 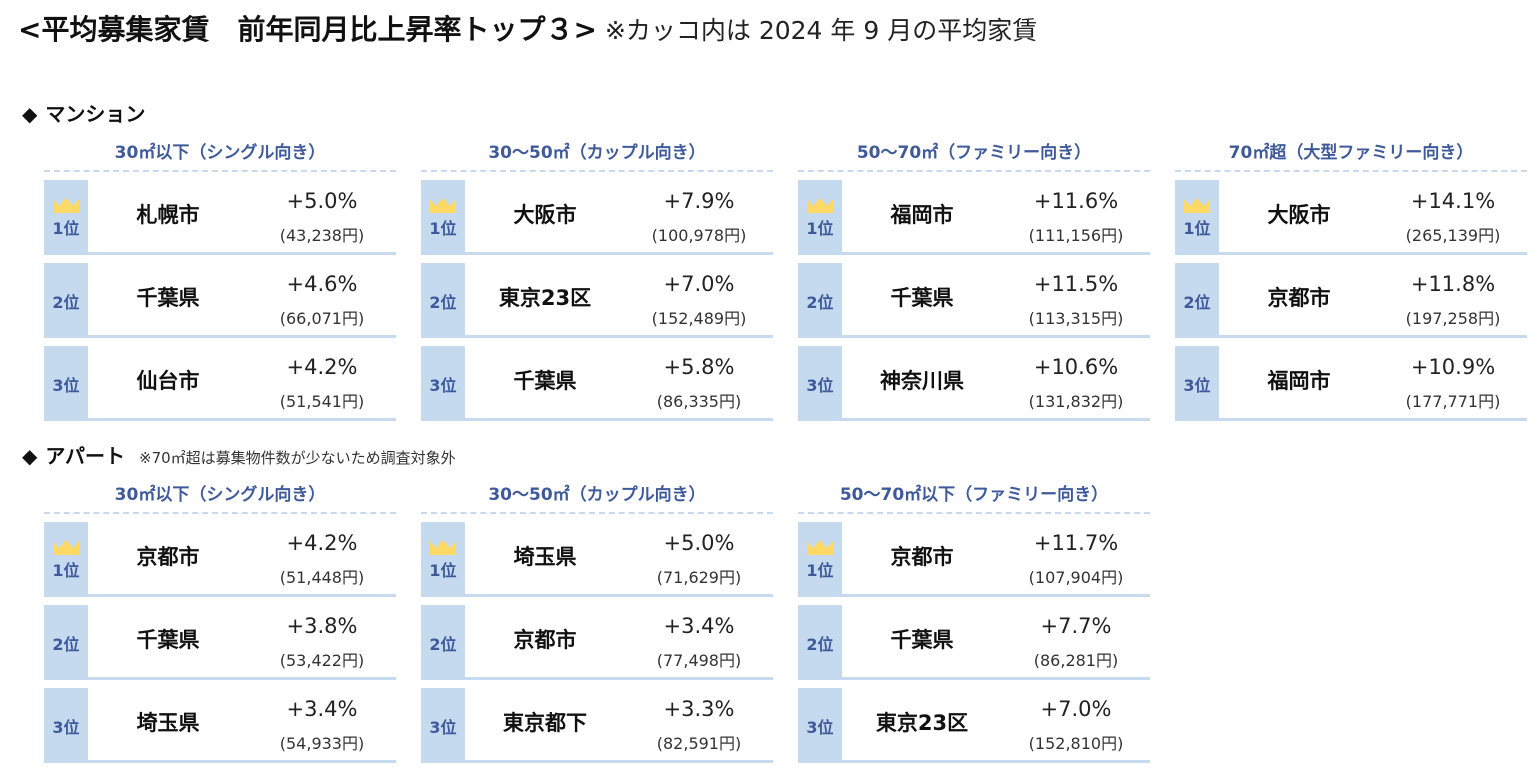 What do you see at coordinates (545, 557) in the screenshot?
I see `city-name: 埼玉県` at bounding box center [545, 557].